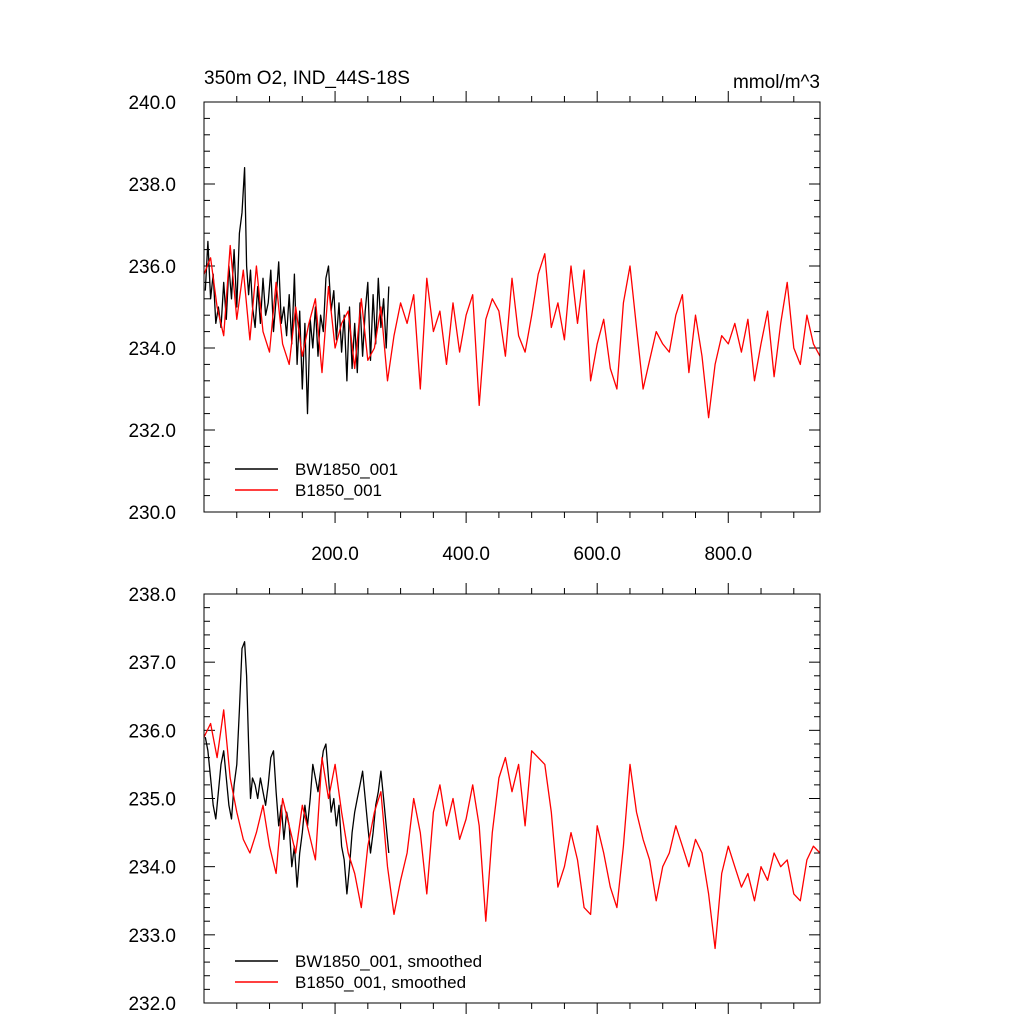 Image resolution: width=1024 pixels, height=1024 pixels. I want to click on legend-label: BW1850_001, so click(346, 469).